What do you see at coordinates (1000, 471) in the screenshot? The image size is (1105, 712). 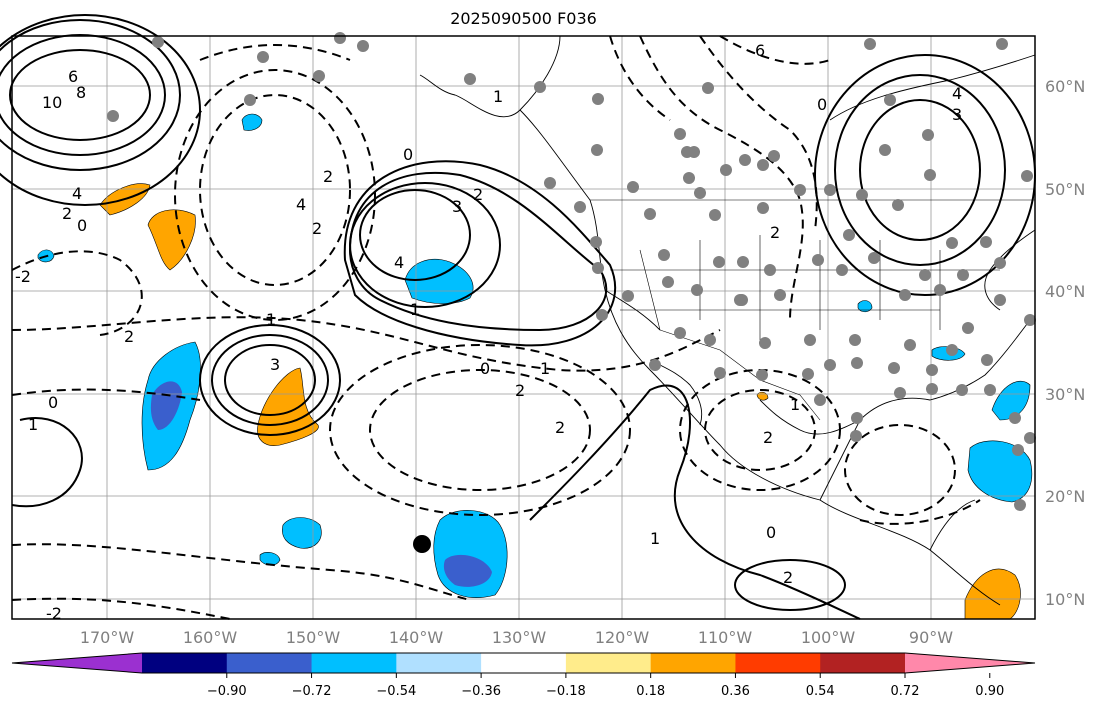 I see `shade-blue-east` at bounding box center [1000, 471].